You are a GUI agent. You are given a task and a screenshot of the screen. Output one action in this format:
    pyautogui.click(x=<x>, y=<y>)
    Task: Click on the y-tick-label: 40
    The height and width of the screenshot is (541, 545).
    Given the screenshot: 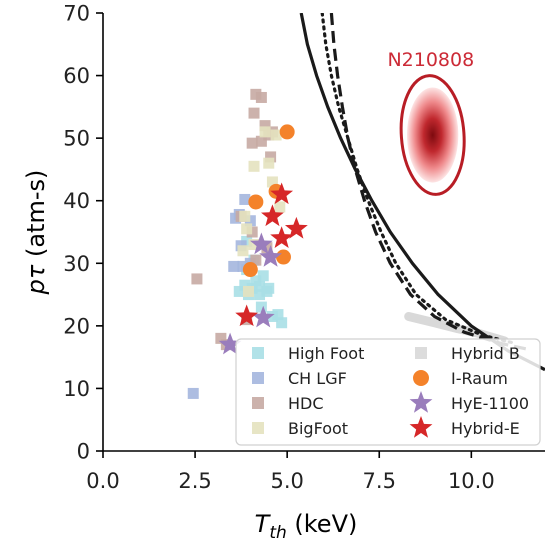 What is the action you would take?
    pyautogui.click(x=76, y=201)
    